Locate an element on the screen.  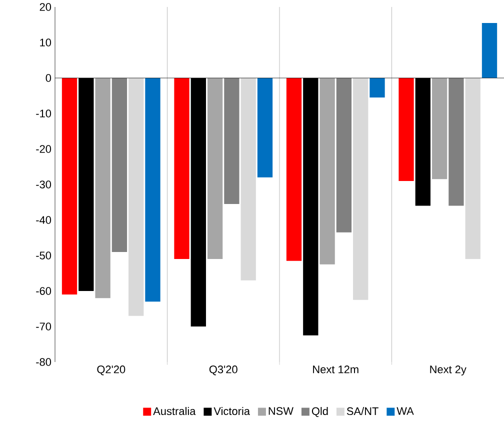
x-tick-label: Next 2y is located at coordinates (448, 371).